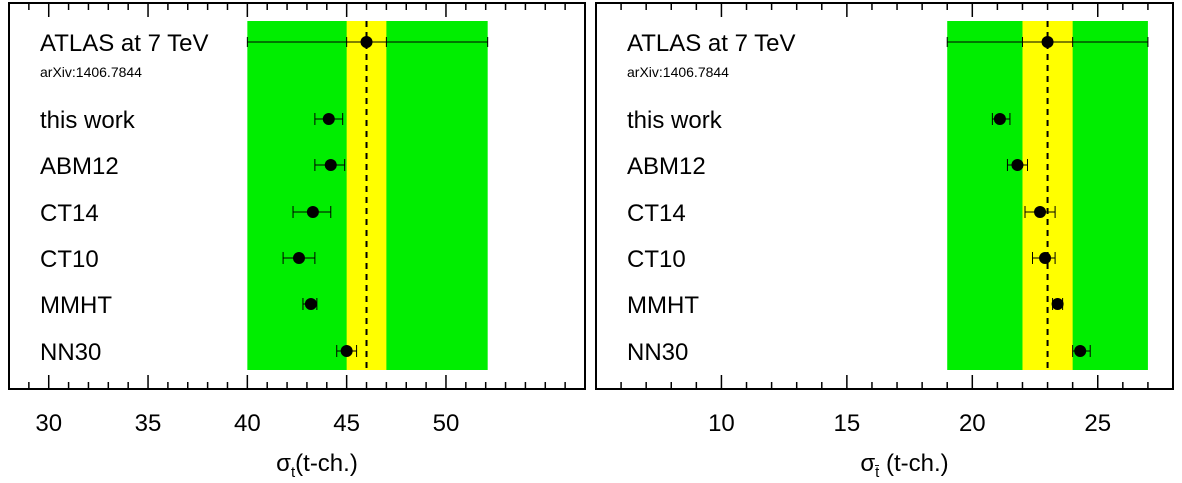 This screenshot has width=1182, height=483. What do you see at coordinates (904, 465) in the screenshot?
I see `x-axis-label: σt̄ (t-ch.)` at bounding box center [904, 465].